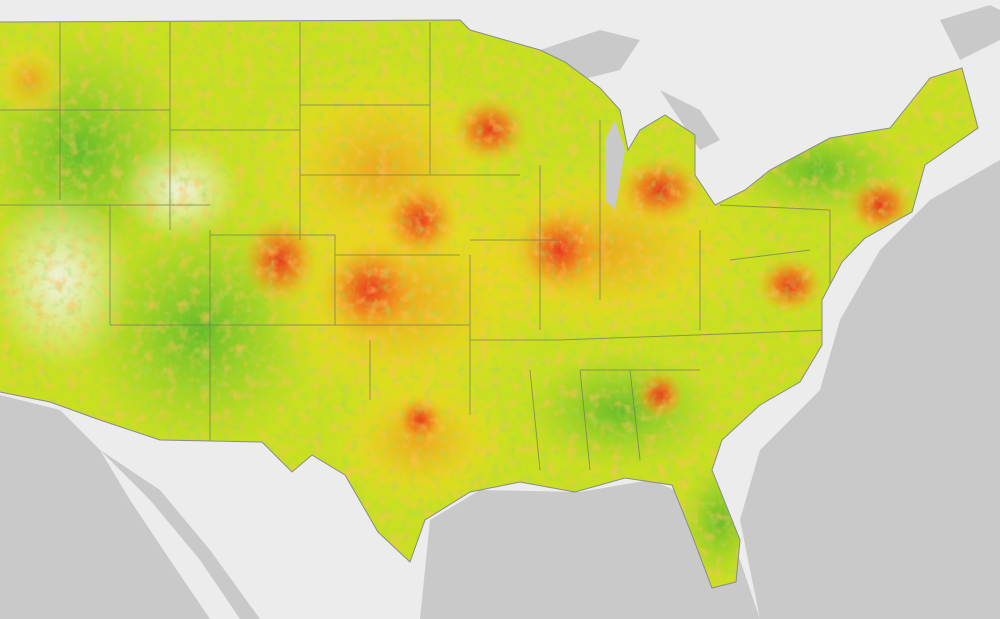  I want to click on gulf-of-mexico, so click(590, 549).